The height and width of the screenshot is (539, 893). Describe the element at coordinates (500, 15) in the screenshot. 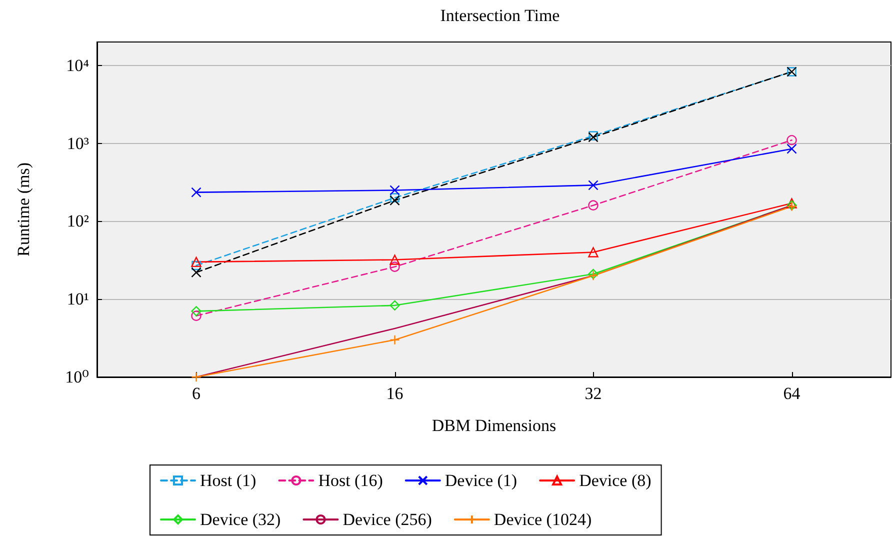

I see `chart-title: Intersection Time` at that location.